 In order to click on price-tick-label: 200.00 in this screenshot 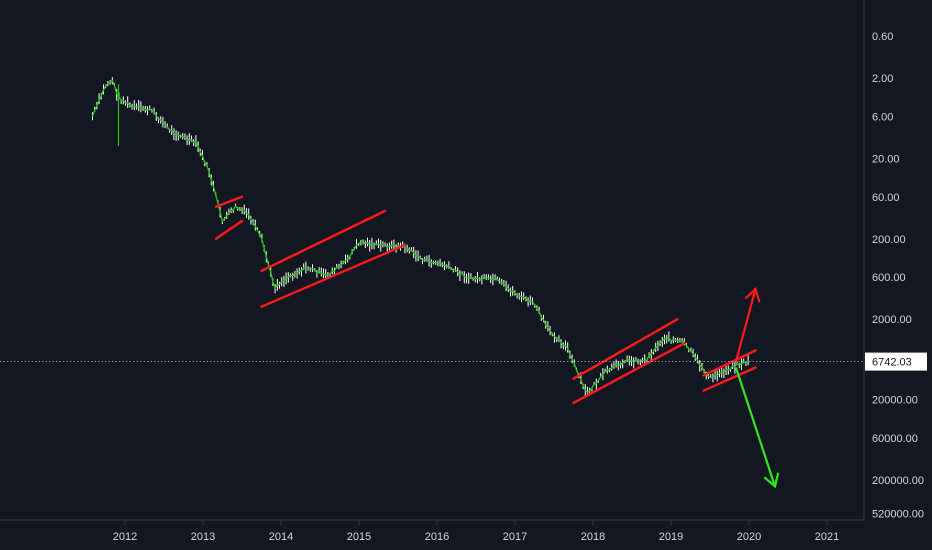, I will do `click(889, 240)`.